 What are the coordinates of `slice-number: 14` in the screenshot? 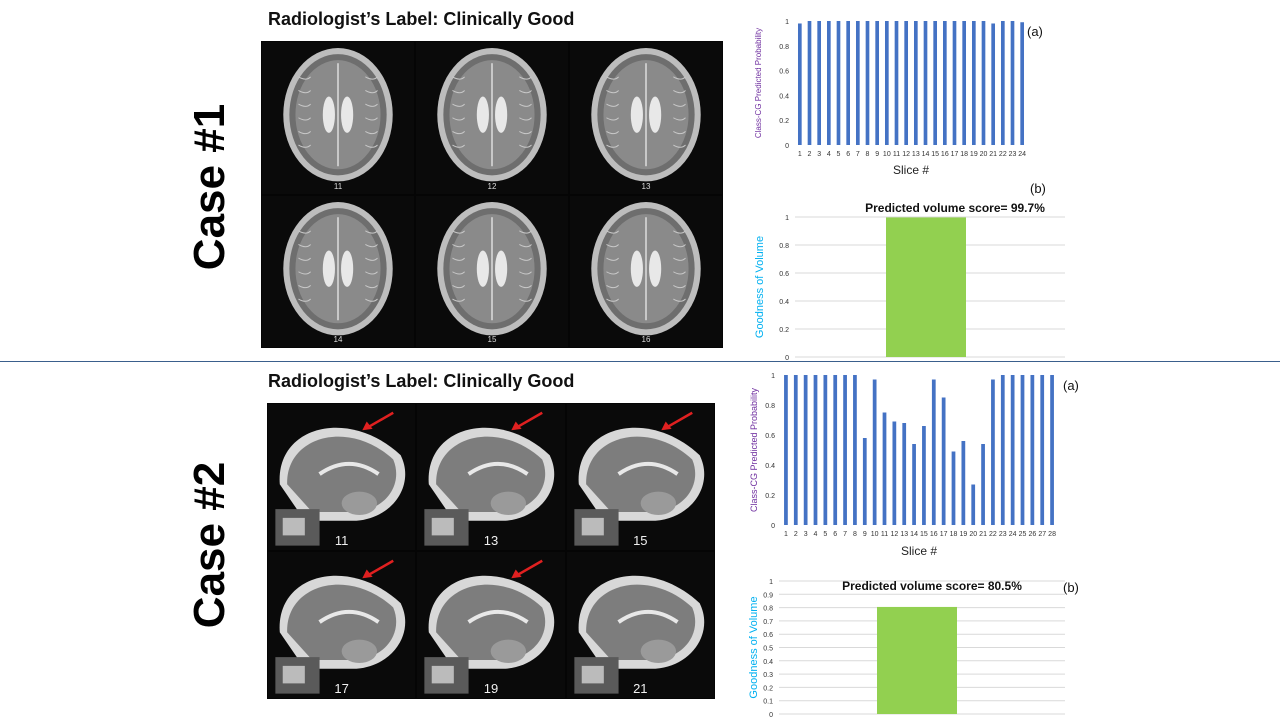 It's located at (338, 339).